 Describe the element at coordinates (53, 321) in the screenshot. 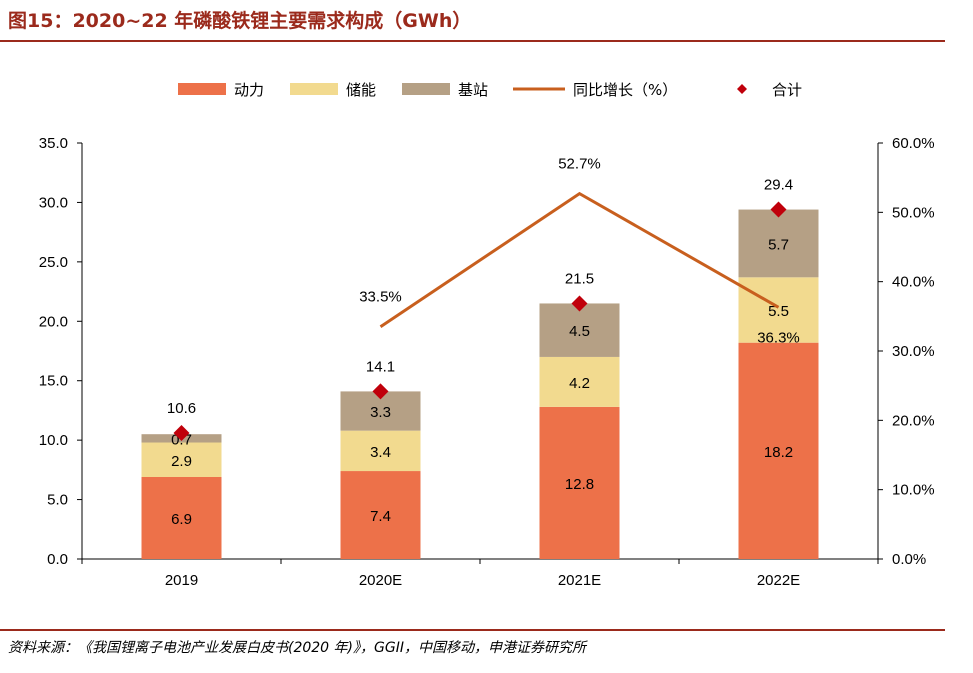

I see `y-tick-label: 20.0` at that location.